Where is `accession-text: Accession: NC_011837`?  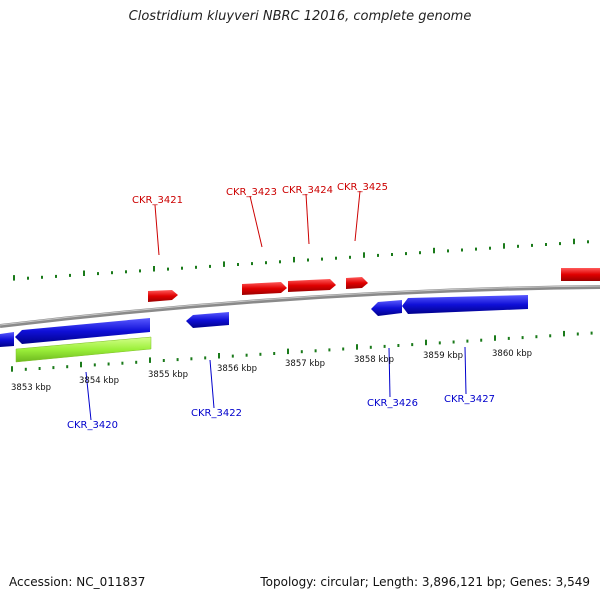 accession-text: Accession: NC_011837 is located at coordinates (77, 582).